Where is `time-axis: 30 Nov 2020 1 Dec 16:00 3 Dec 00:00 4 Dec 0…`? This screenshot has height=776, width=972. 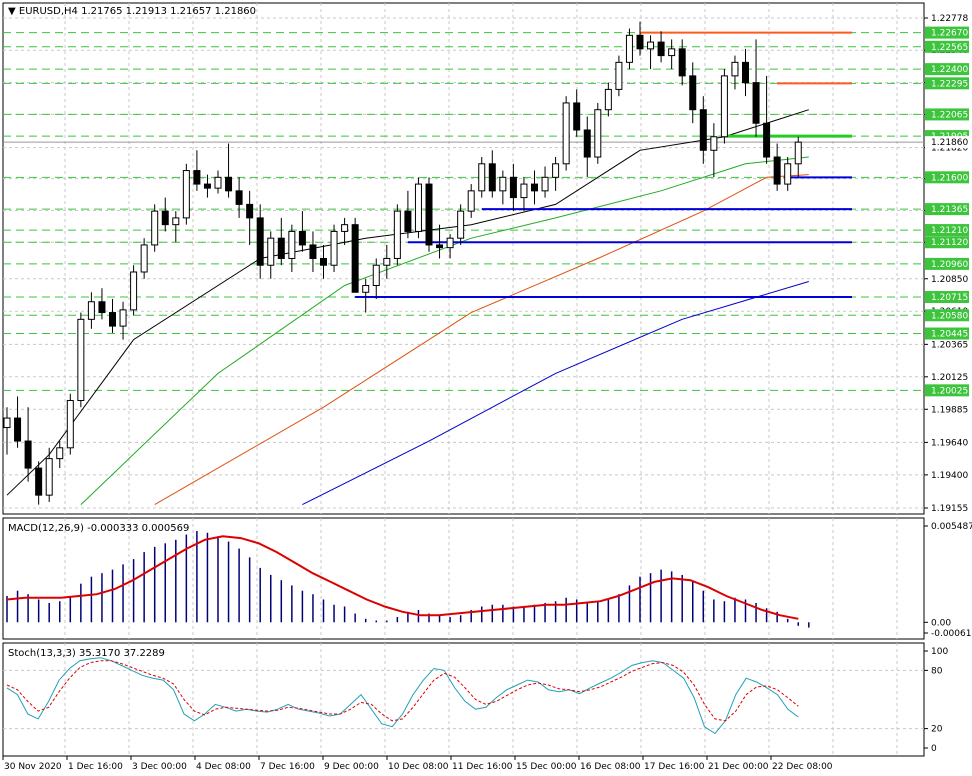
time-axis: 30 Nov 2020 1 Dec 16:00 3 Dec 00:00 4 Dec 0… is located at coordinates (417, 764).